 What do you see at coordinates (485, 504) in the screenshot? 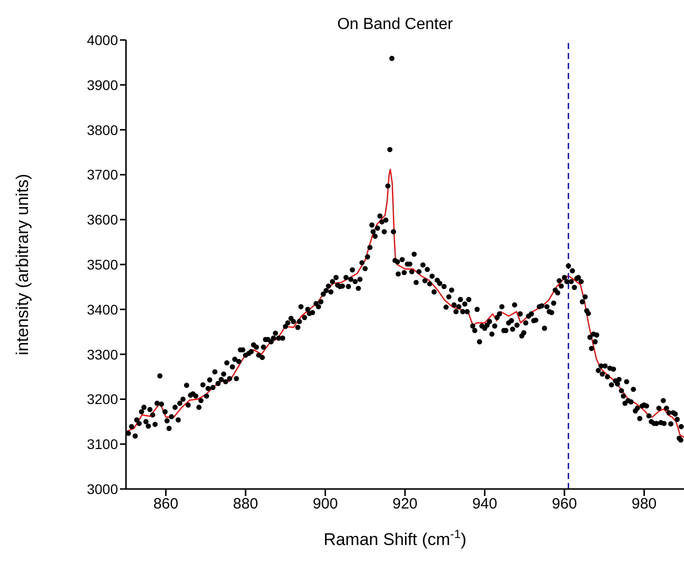
I see `x-tick-label: 940` at bounding box center [485, 504].